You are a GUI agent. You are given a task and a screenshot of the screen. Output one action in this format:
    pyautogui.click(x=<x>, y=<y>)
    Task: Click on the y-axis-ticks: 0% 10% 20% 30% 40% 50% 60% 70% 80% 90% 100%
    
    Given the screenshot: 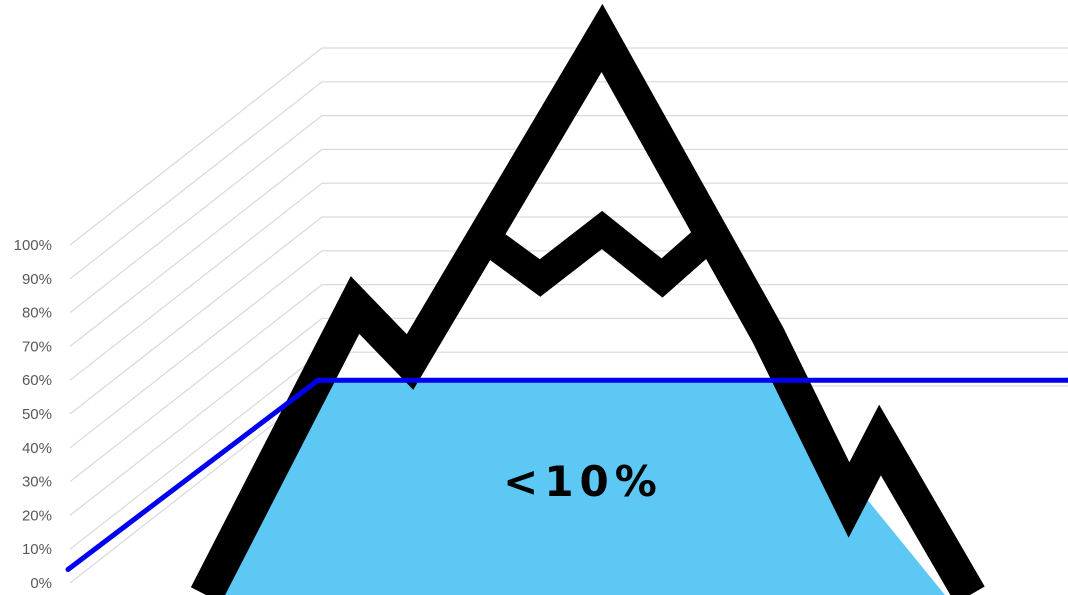 What is the action you would take?
    pyautogui.click(x=33, y=414)
    